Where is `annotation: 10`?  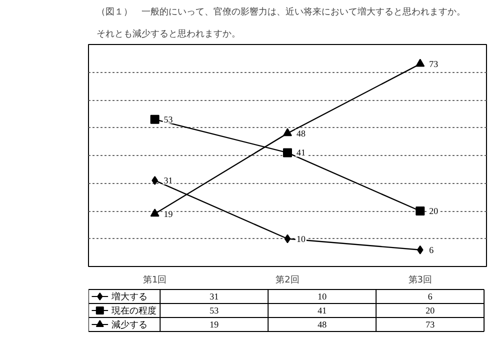 annotation: 10 is located at coordinates (301, 239).